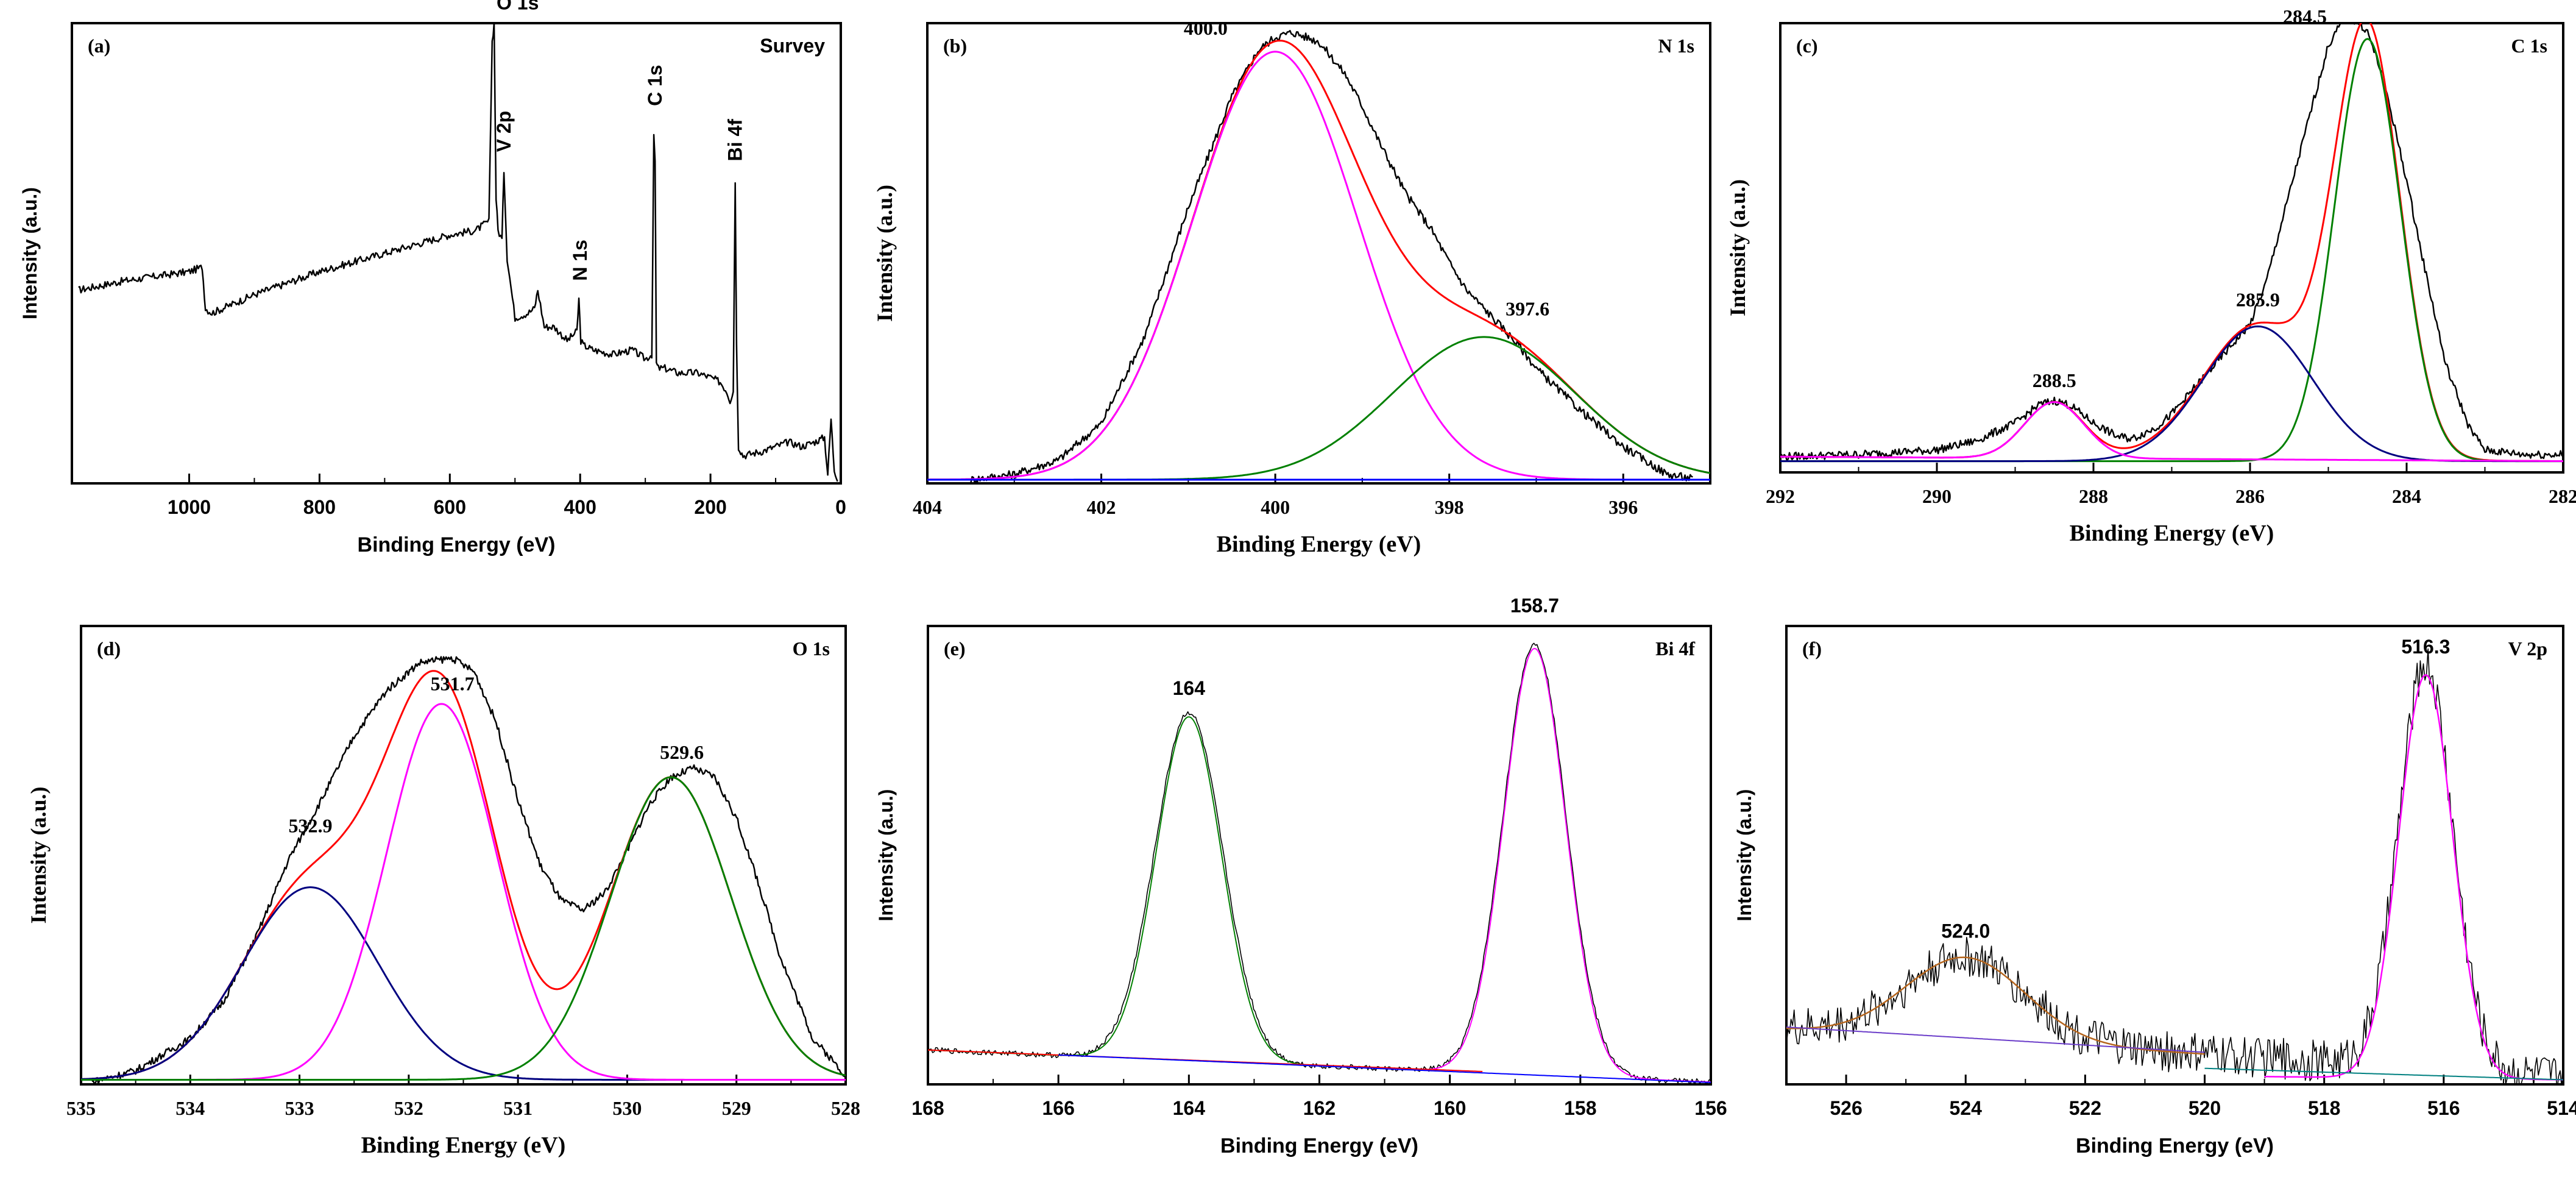 This screenshot has width=2576, height=1177. Describe the element at coordinates (1965, 931) in the screenshot. I see `peak-label: 524.0` at that location.